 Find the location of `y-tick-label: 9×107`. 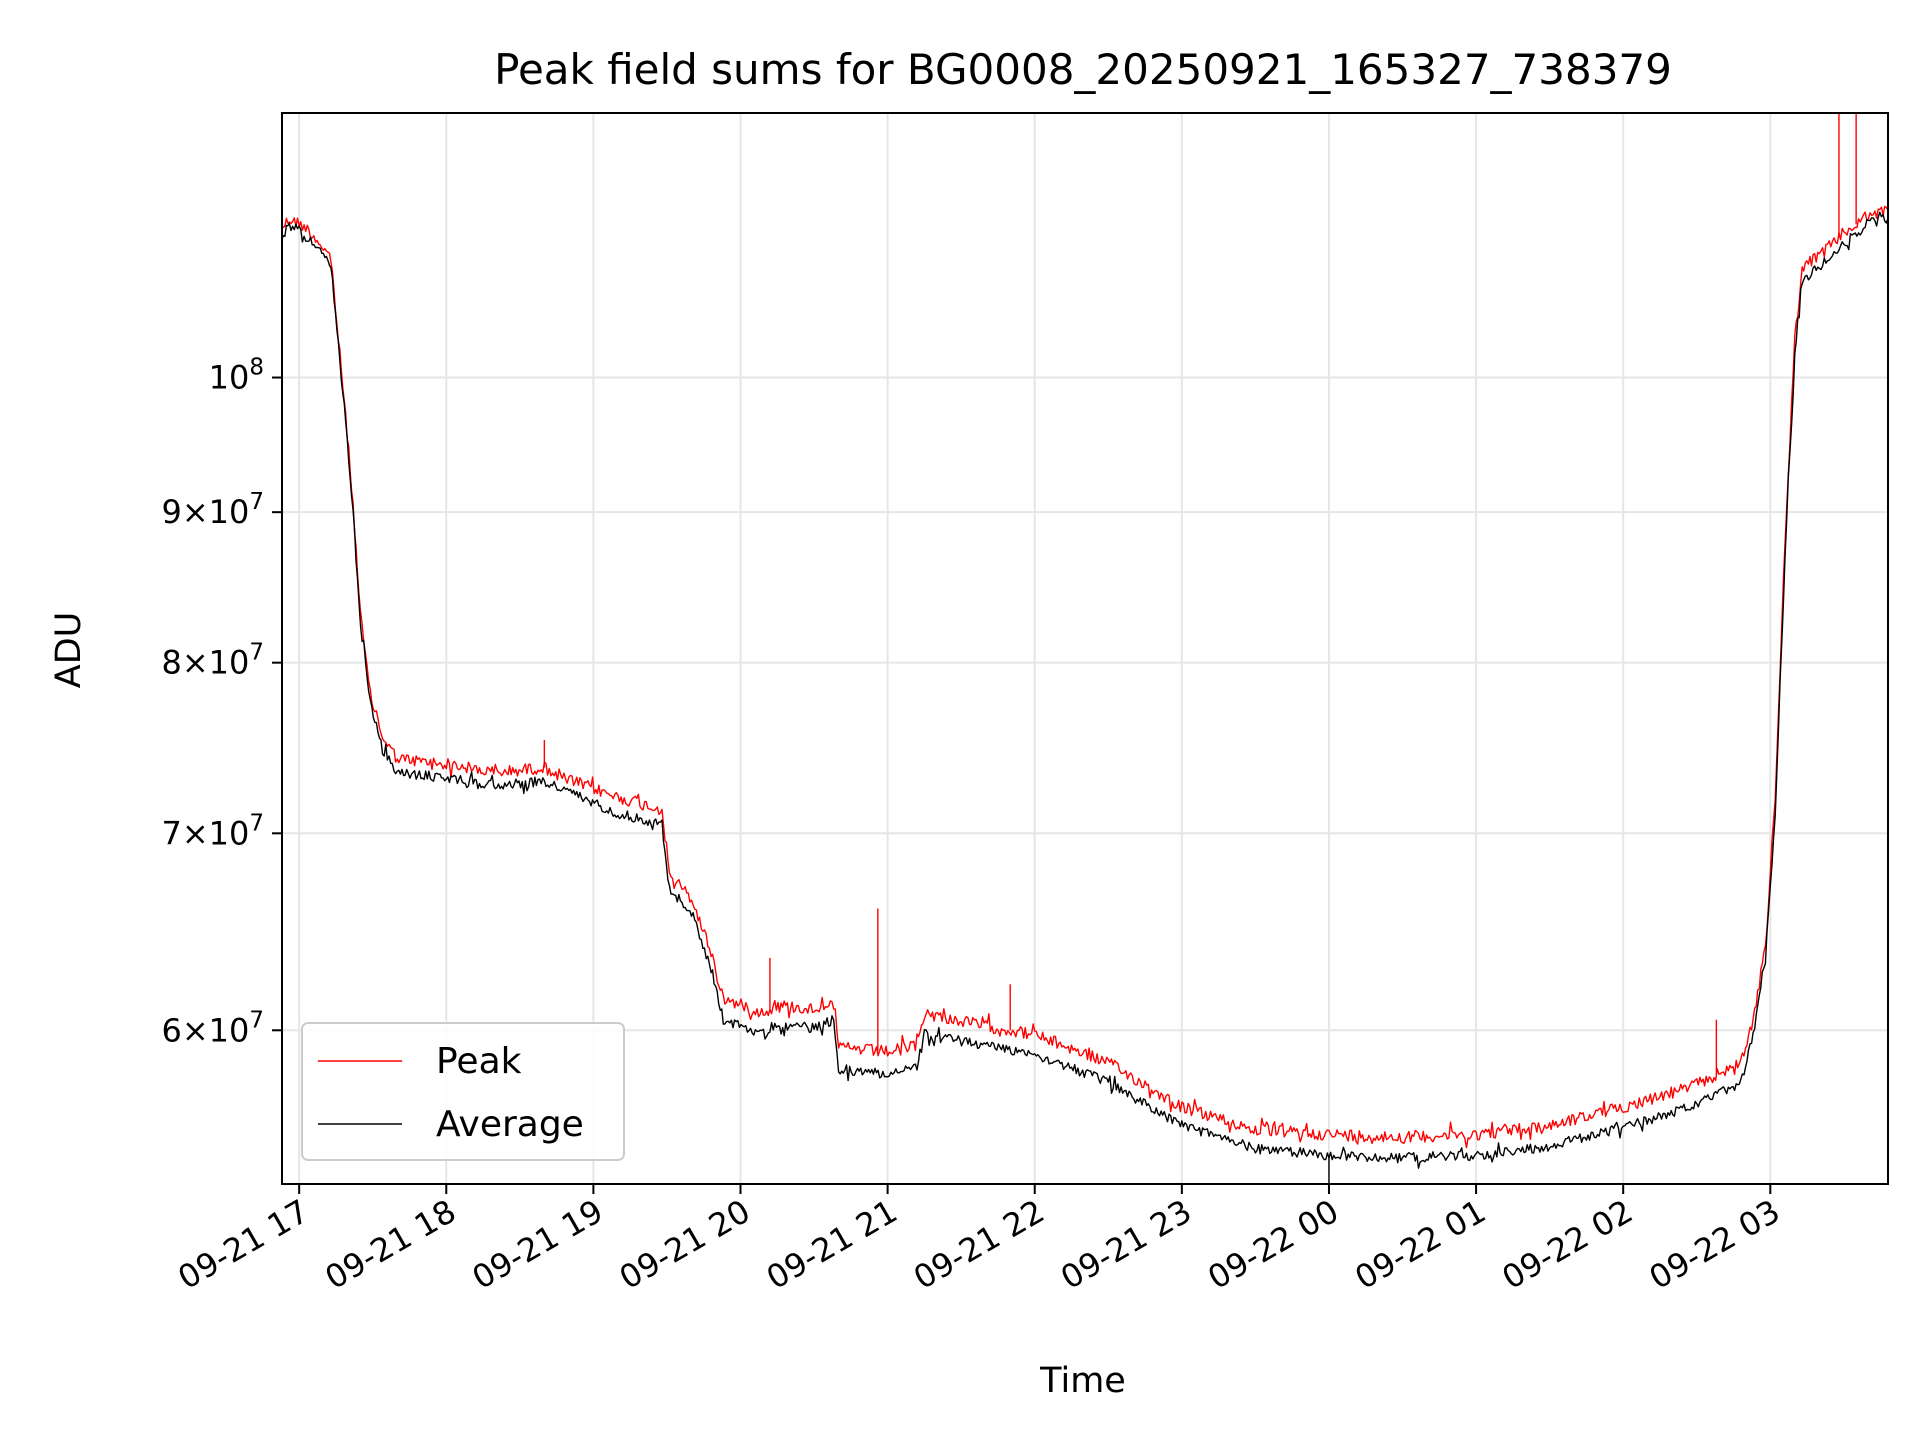

y-tick-label: 9×107 is located at coordinates (212, 510).